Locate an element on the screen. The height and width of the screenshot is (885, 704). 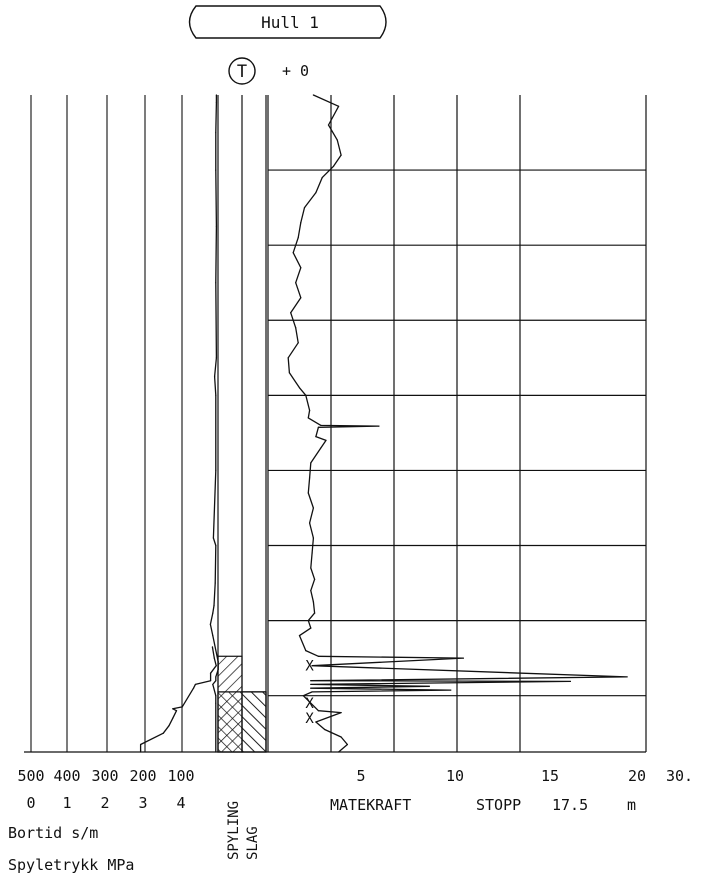
flag-columns is located at coordinates (242, 423).